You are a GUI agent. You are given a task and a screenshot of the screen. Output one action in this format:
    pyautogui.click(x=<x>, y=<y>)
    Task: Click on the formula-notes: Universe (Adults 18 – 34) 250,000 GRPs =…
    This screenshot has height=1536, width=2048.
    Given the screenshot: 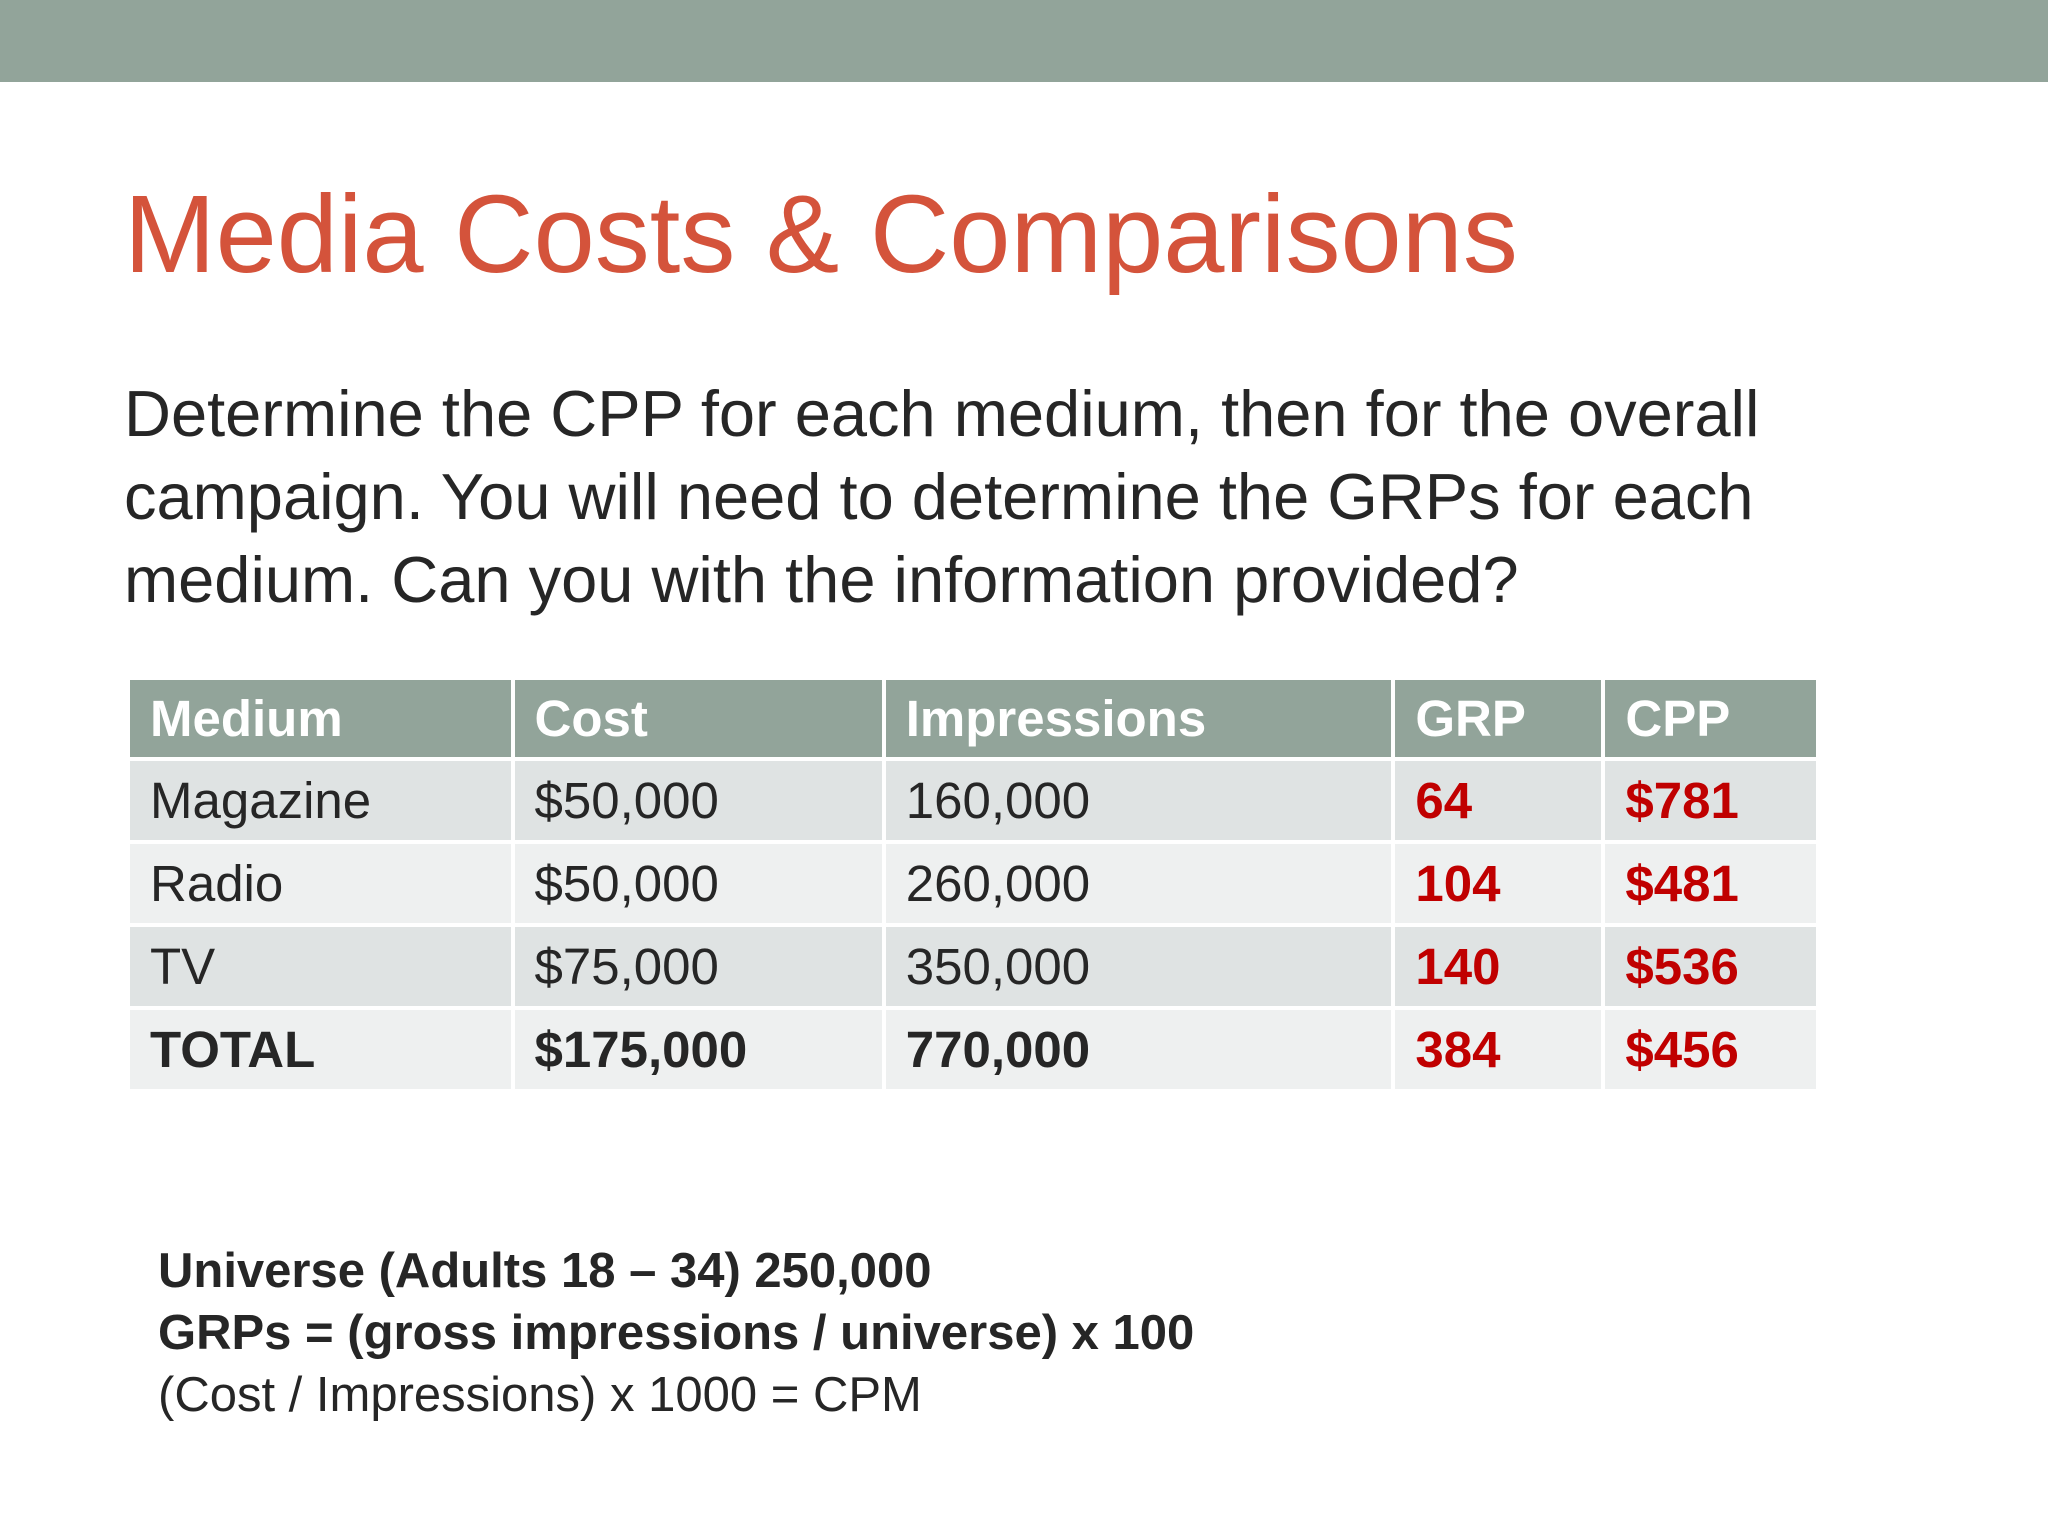 What is the action you would take?
    pyautogui.click(x=676, y=1333)
    